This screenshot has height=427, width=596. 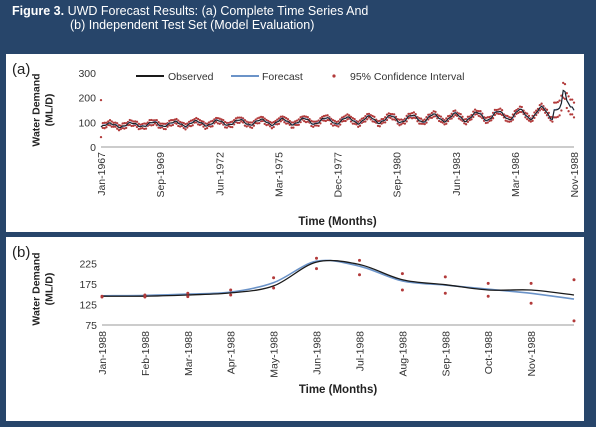 What do you see at coordinates (102, 174) in the screenshot?
I see `x-tick-label: Jan-1967` at bounding box center [102, 174].